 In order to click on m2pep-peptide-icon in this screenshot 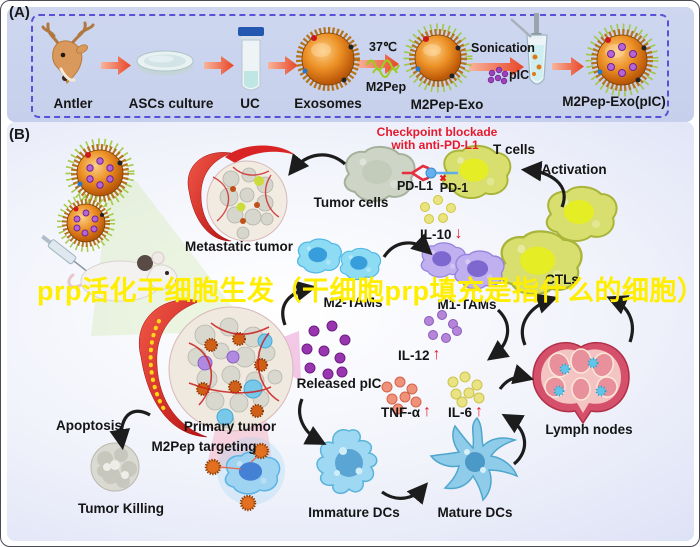, I will do `click(383, 68)`.